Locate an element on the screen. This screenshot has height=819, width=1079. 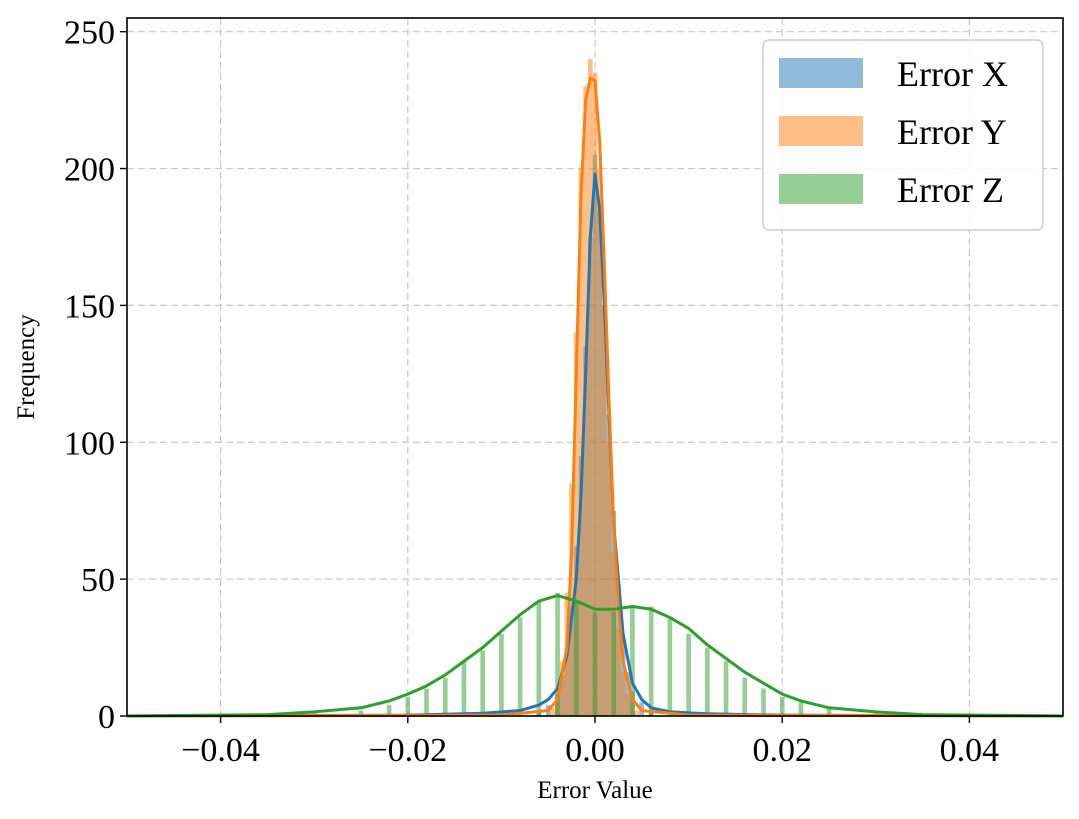
y-tick-label: 0 is located at coordinates (106, 717).